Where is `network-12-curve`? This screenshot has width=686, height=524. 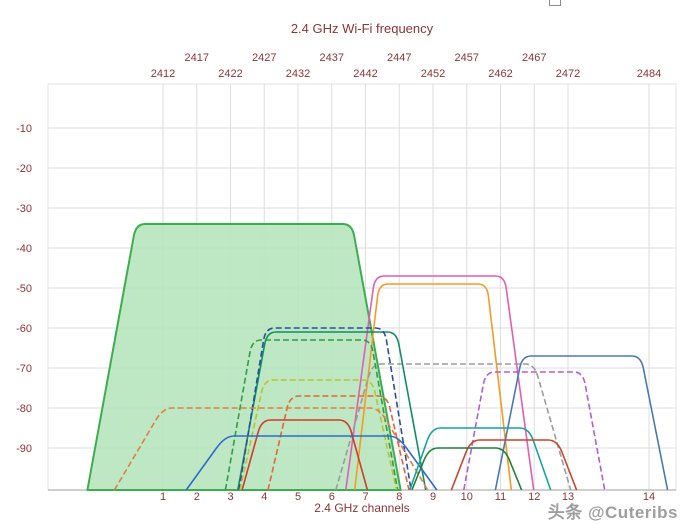
network-12-curve is located at coordinates (271, 449).